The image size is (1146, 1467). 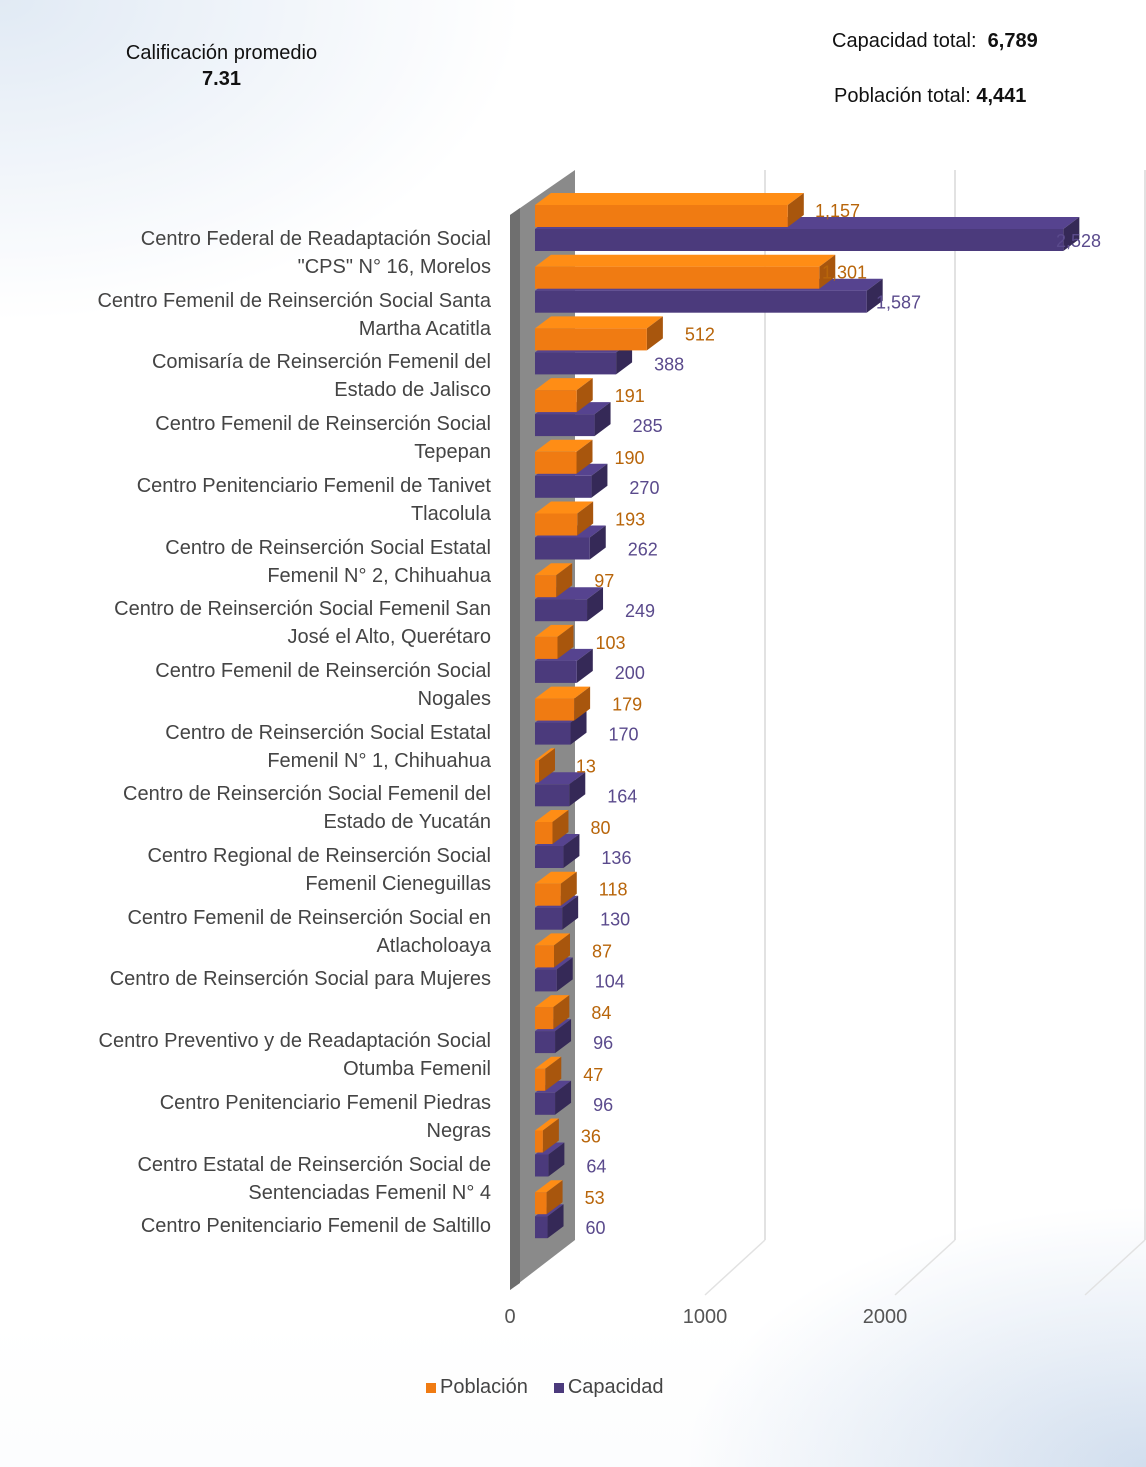 I want to click on data-label-capacidad: 130, so click(x=615, y=920).